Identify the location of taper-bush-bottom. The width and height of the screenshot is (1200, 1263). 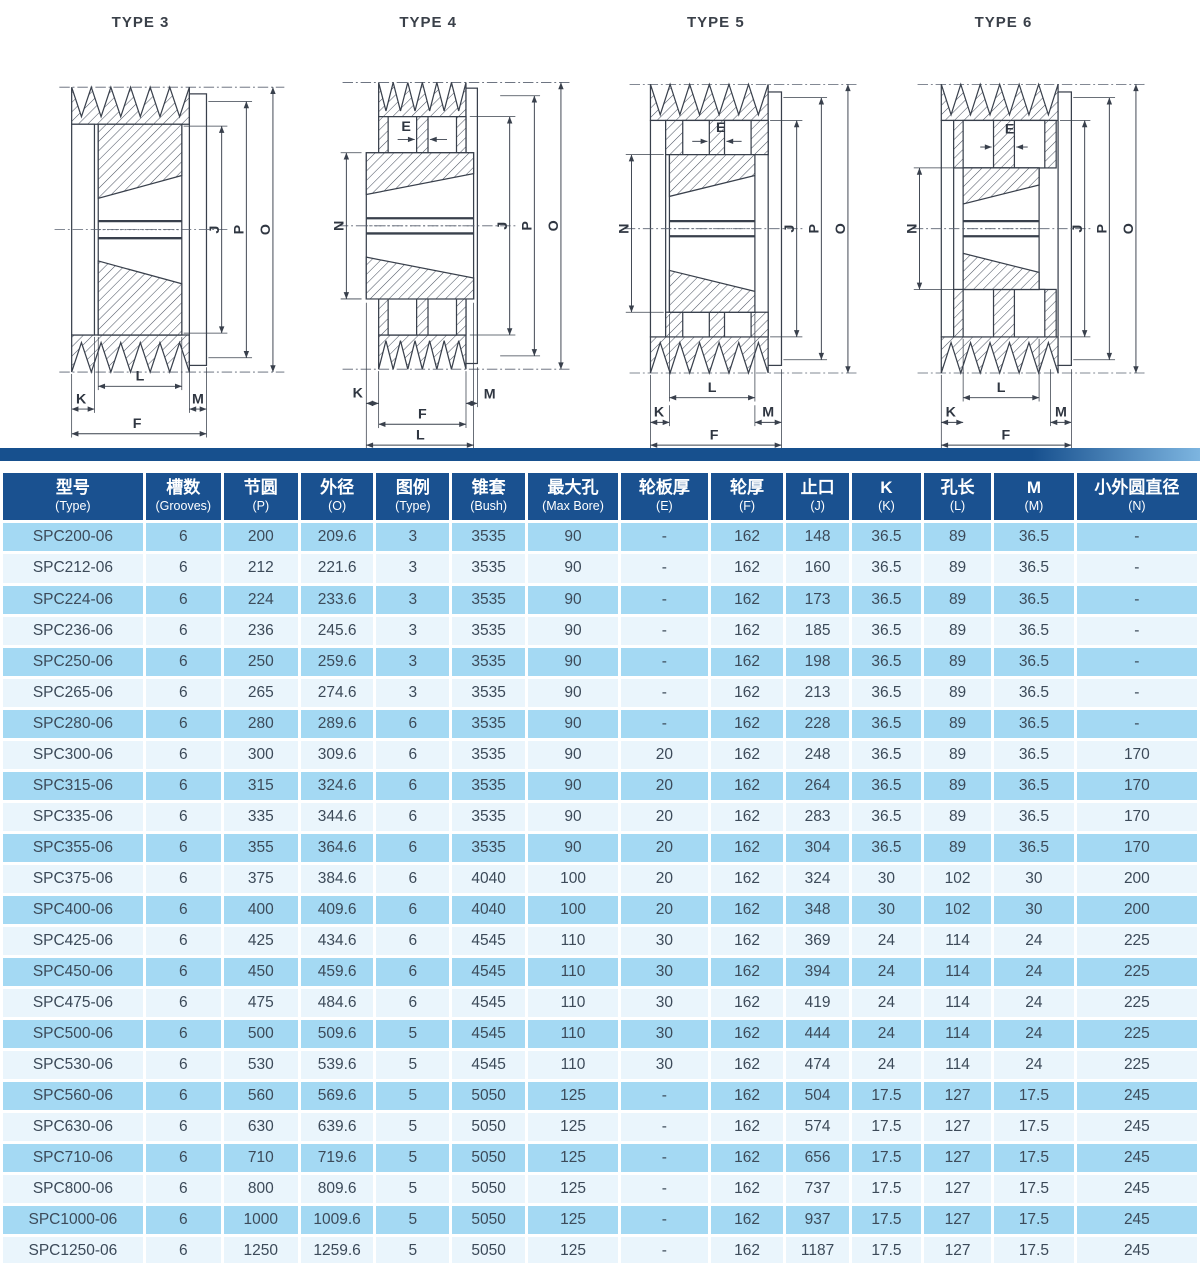
(712, 291).